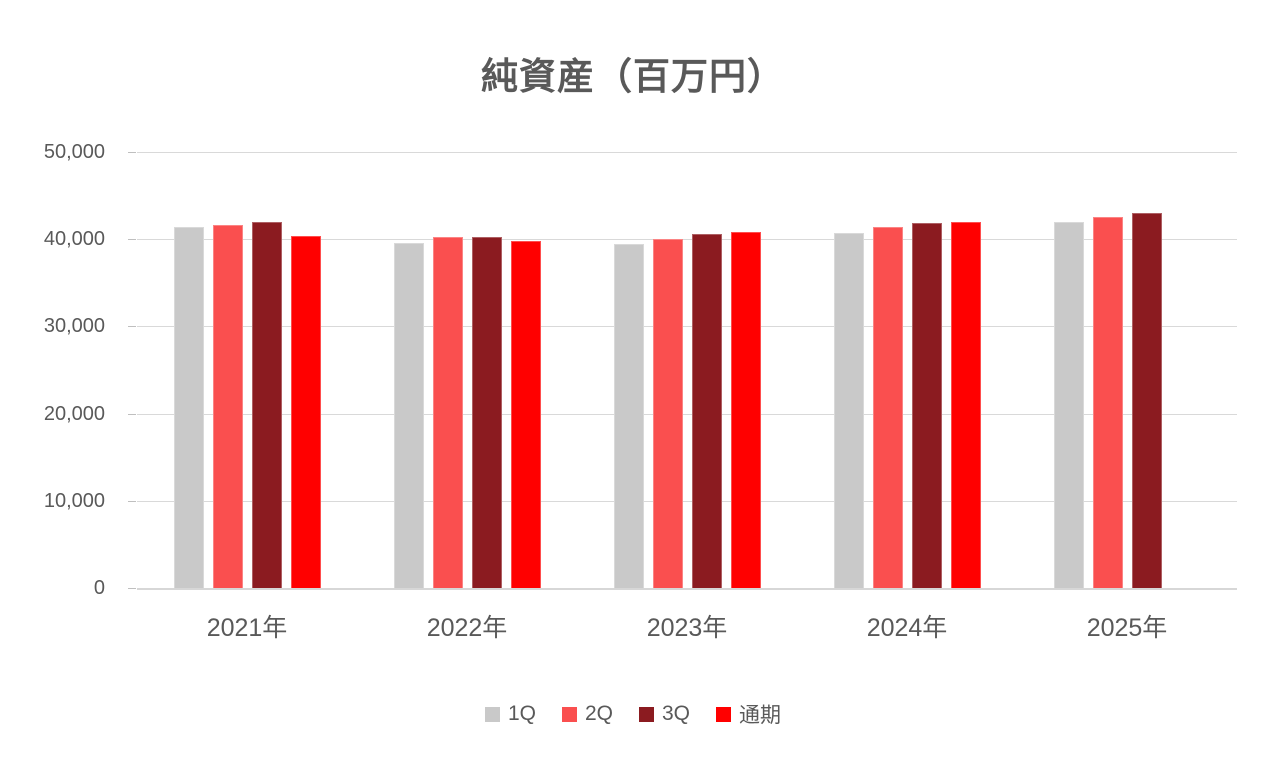 Image resolution: width=1266 pixels, height=776 pixels. I want to click on legend-swatch-2Q, so click(569, 714).